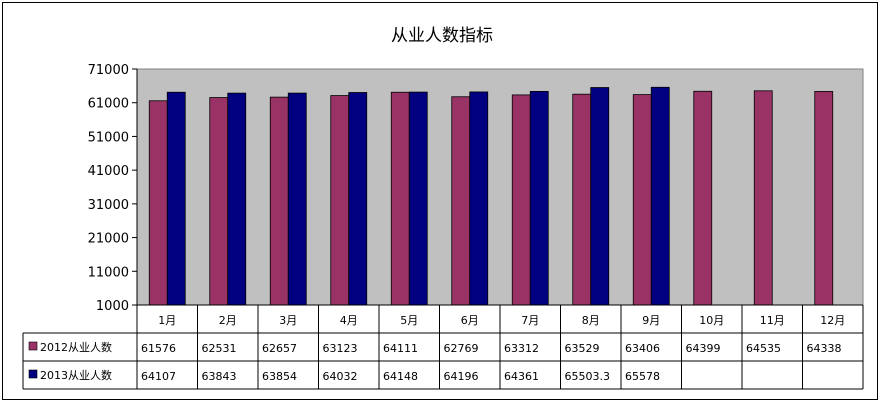 This screenshot has height=405, width=884. What do you see at coordinates (279, 376) in the screenshot?
I see `data-label: 63854` at bounding box center [279, 376].